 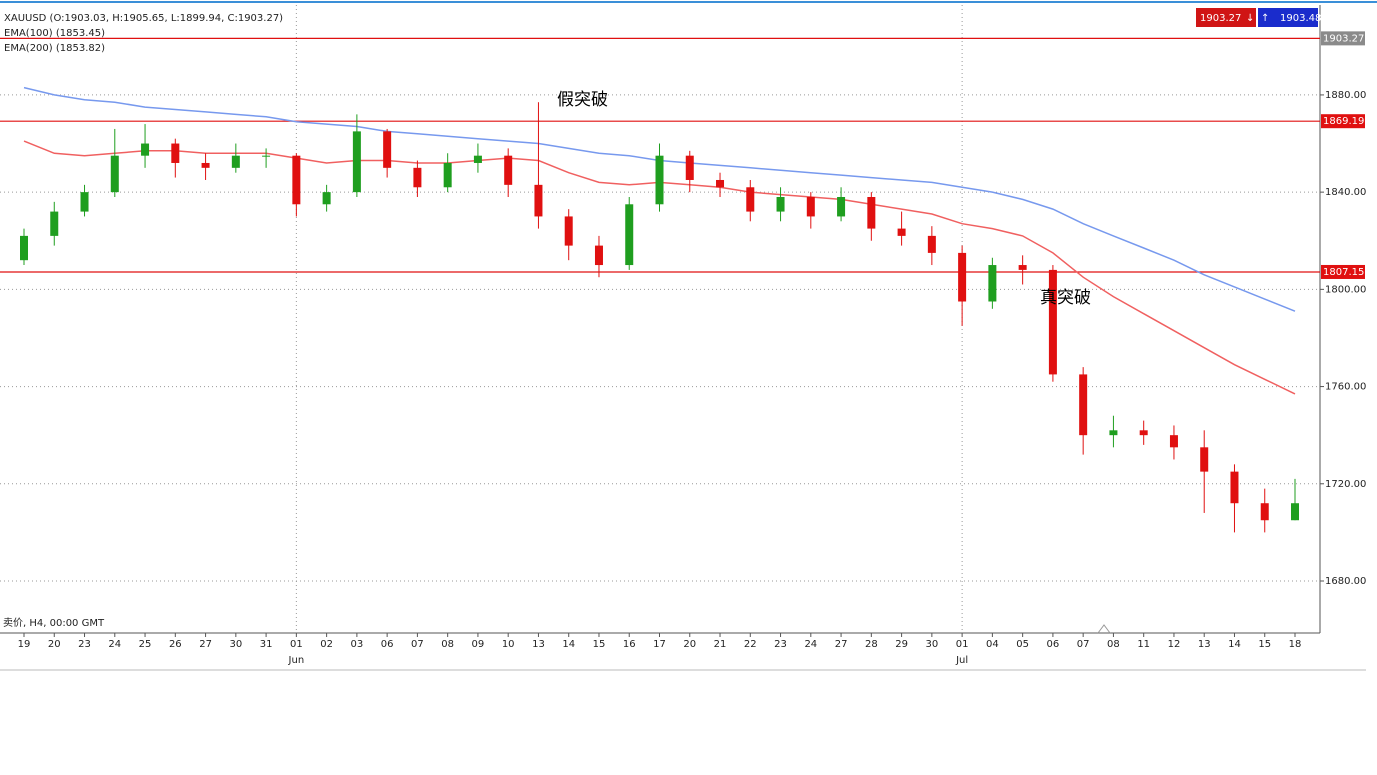 What do you see at coordinates (24, 644) in the screenshot?
I see `x-tick-label: 19` at bounding box center [24, 644].